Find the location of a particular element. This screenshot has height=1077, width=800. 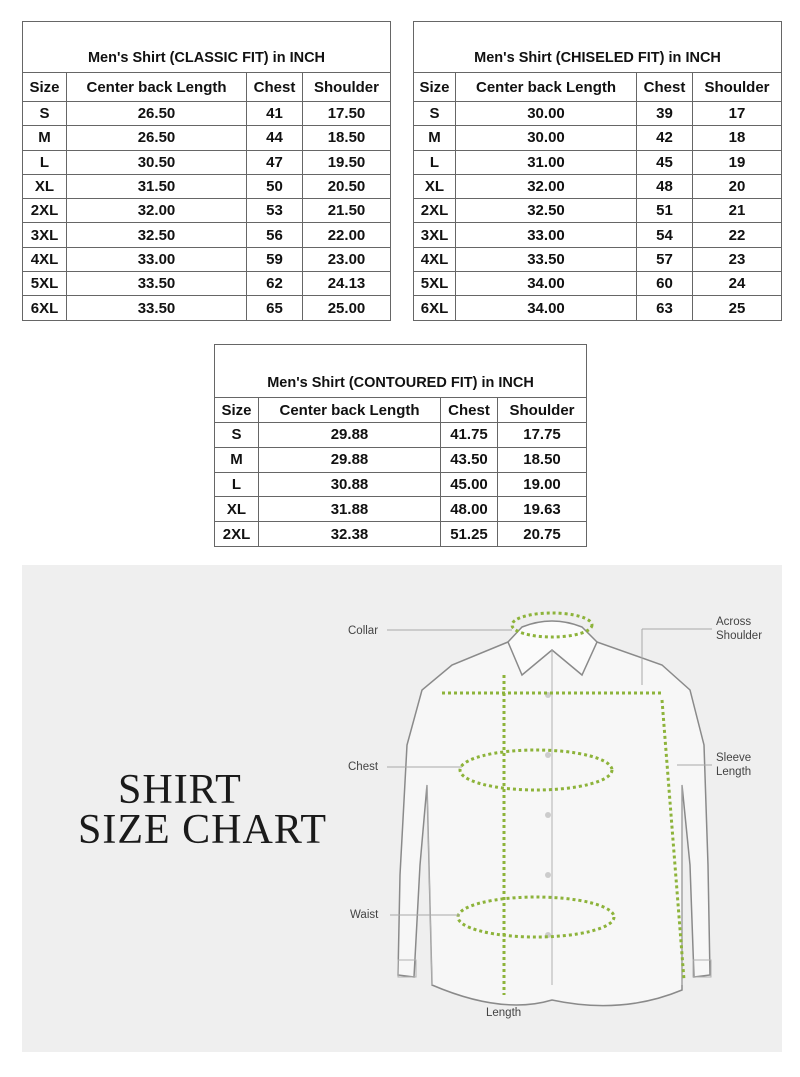

table-cell: 42 is located at coordinates (664, 138).